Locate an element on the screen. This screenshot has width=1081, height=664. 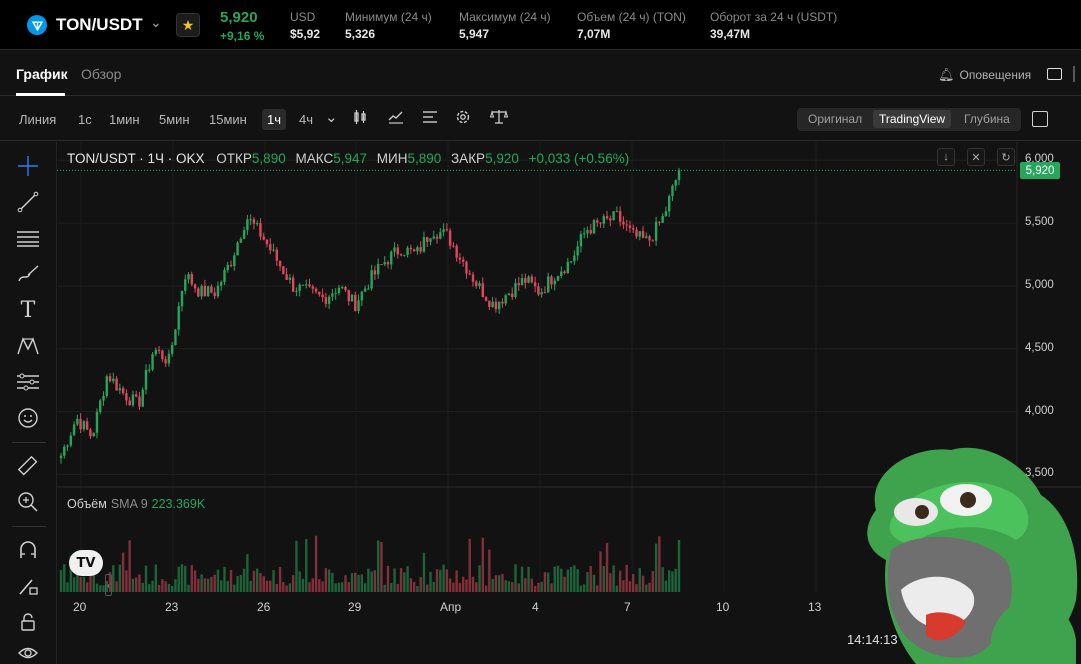
indicators-icon is located at coordinates (396, 119).